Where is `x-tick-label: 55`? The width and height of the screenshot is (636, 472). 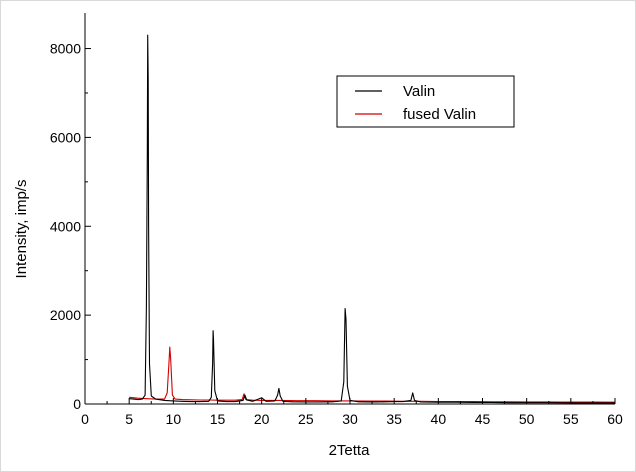 x-tick-label: 55 is located at coordinates (571, 419).